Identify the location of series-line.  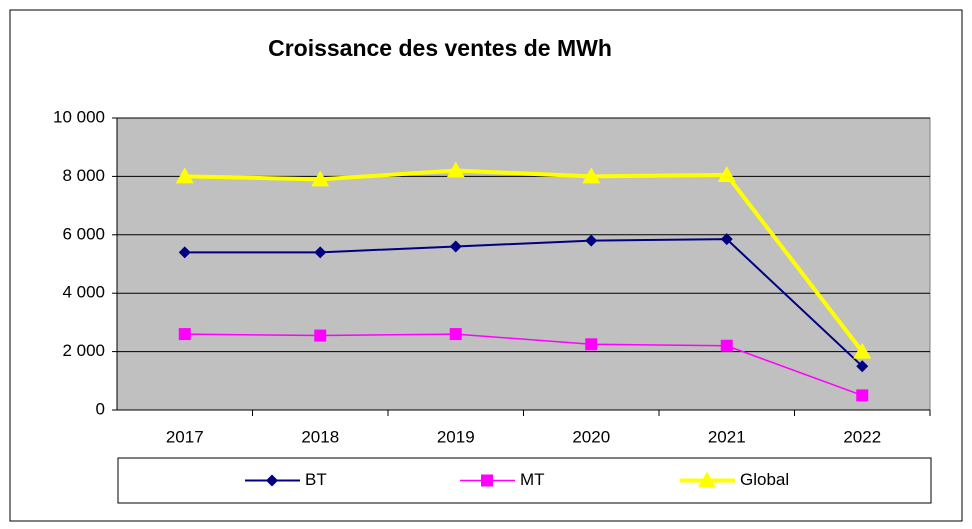
(523, 365).